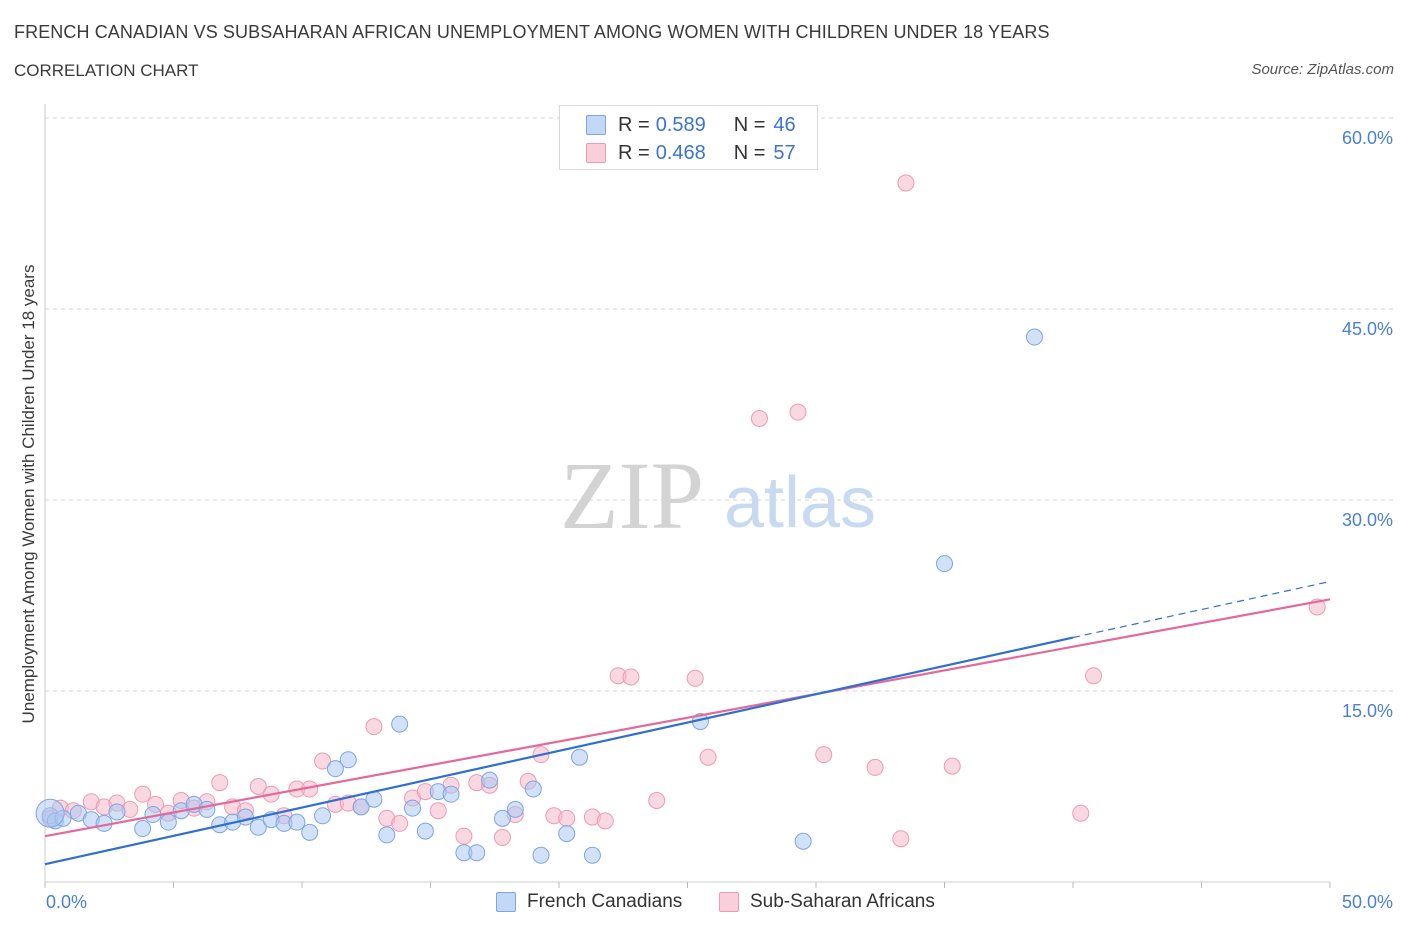 The image size is (1406, 930). I want to click on x-tick-labels: 0.0% 50.0%, so click(719, 902).